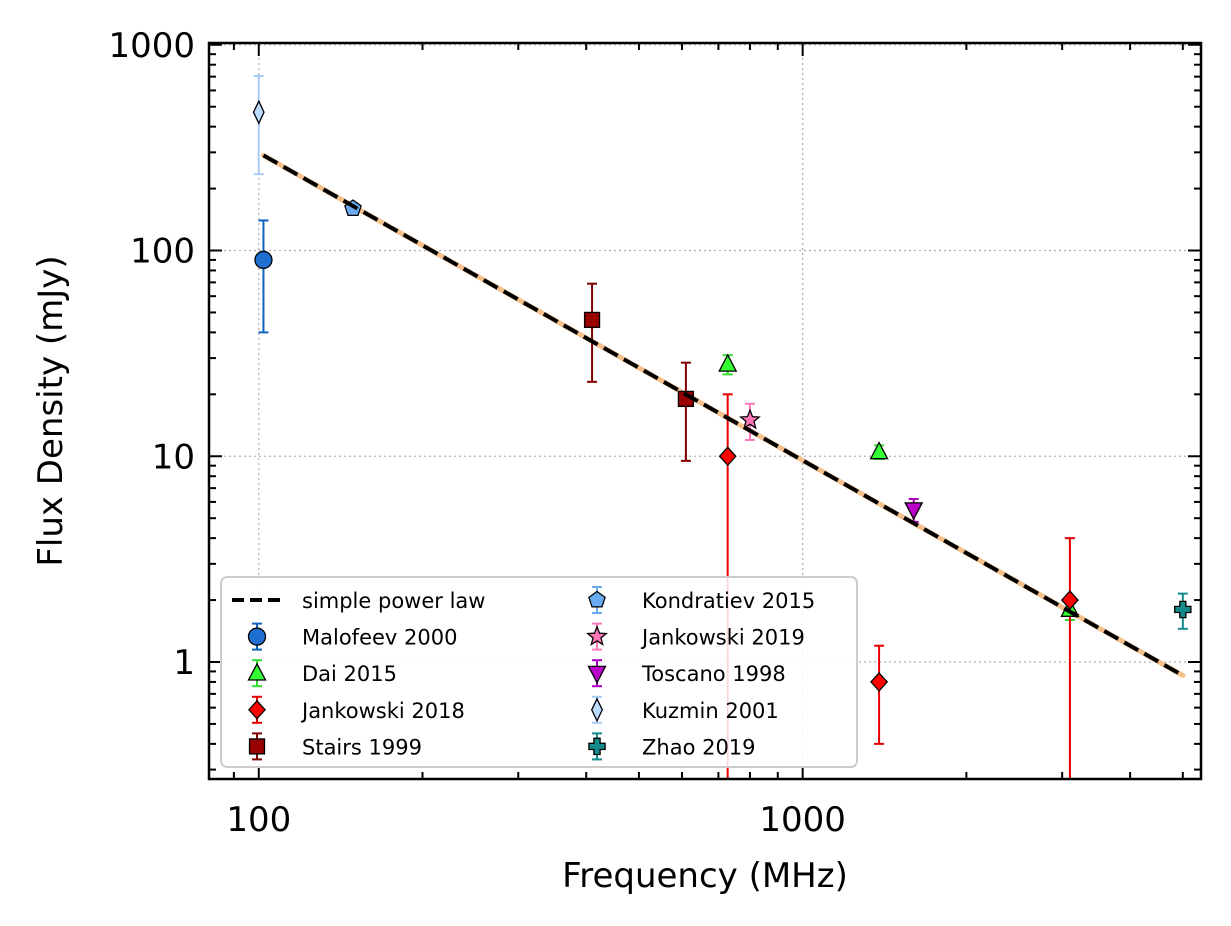 This screenshot has height=926, width=1231. Describe the element at coordinates (349, 674) in the screenshot. I see `legend-label: Dai 2015` at that location.